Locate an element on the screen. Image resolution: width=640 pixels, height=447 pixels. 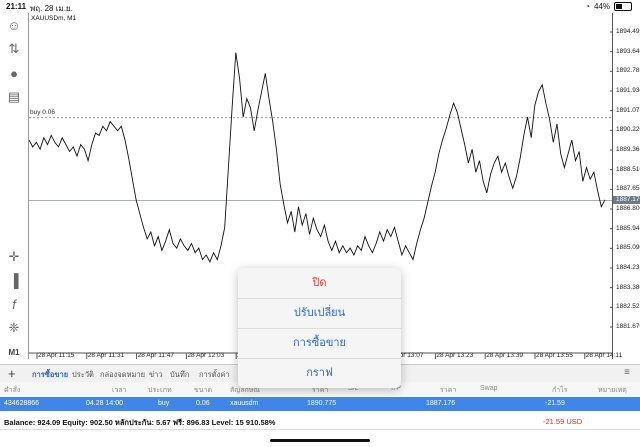
time-tick: 28 Apr 13:55 is located at coordinates (554, 355).